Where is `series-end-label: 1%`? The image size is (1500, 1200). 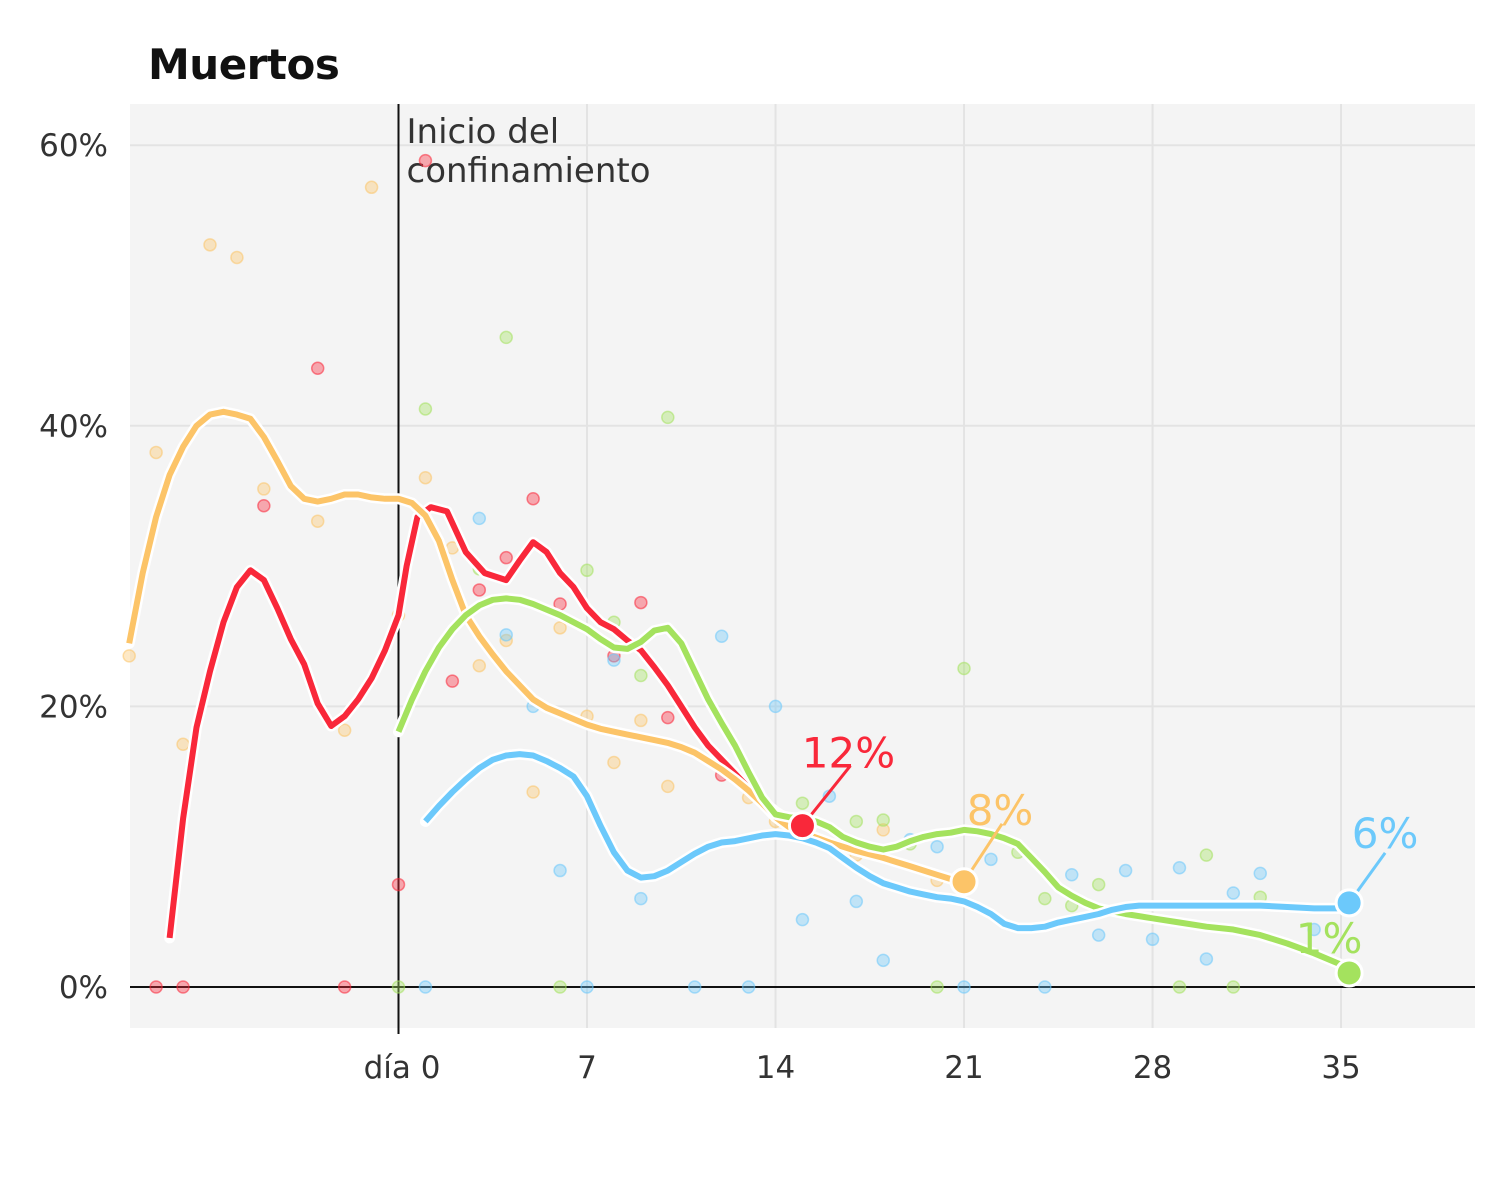 series-end-label: 1% is located at coordinates (1329, 938).